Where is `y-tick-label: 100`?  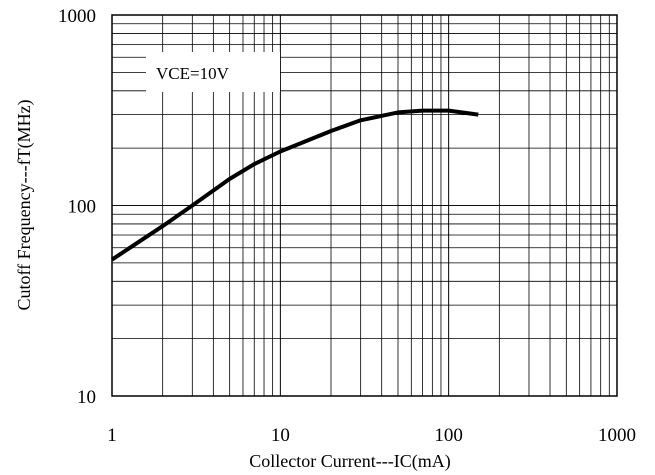
y-tick-label: 100 is located at coordinates (82, 207).